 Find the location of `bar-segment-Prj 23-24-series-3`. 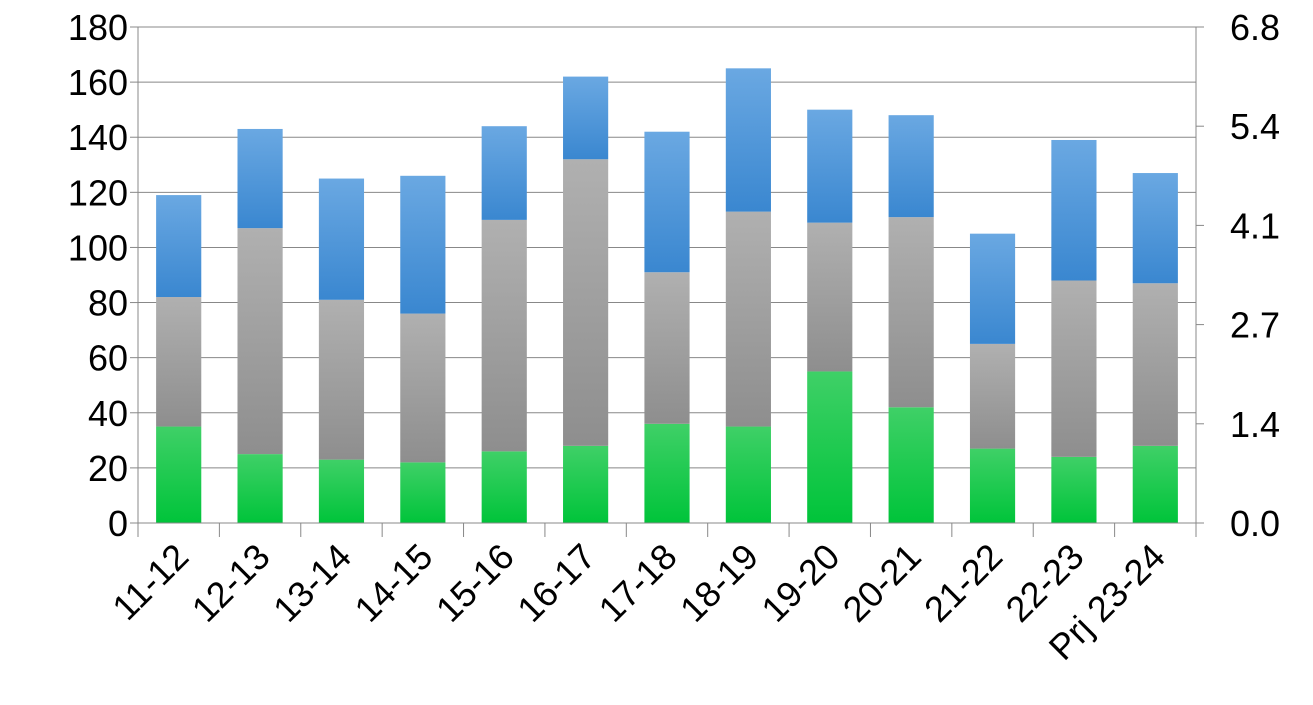

bar-segment-Prj 23-24-series-3 is located at coordinates (1155, 228).